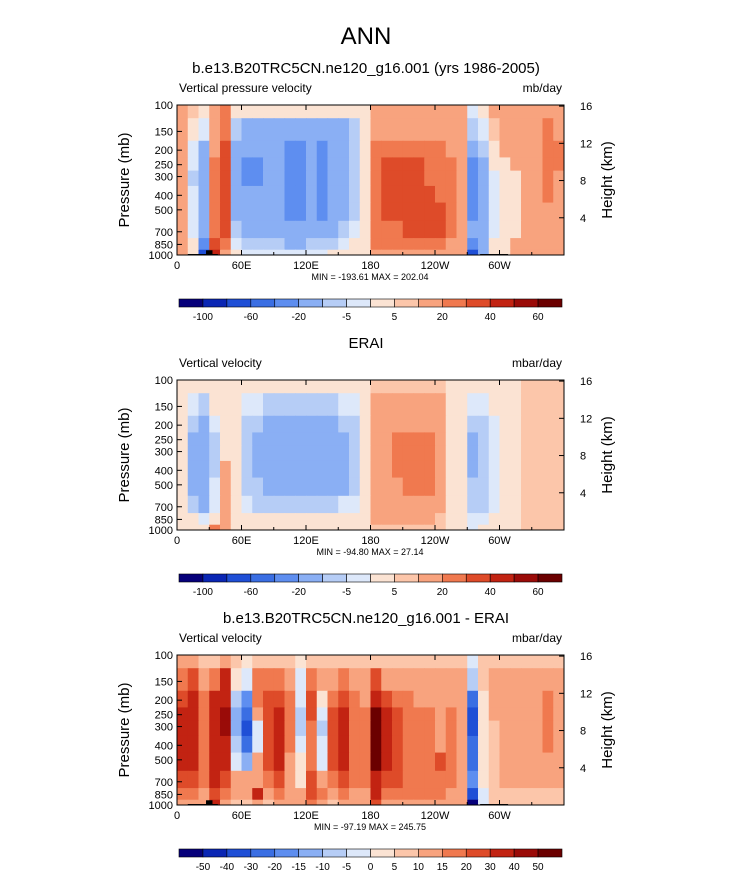 Image resolution: width=733 pixels, height=872 pixels. What do you see at coordinates (164, 211) in the screenshot?
I see `y-tick-label: 500` at bounding box center [164, 211].